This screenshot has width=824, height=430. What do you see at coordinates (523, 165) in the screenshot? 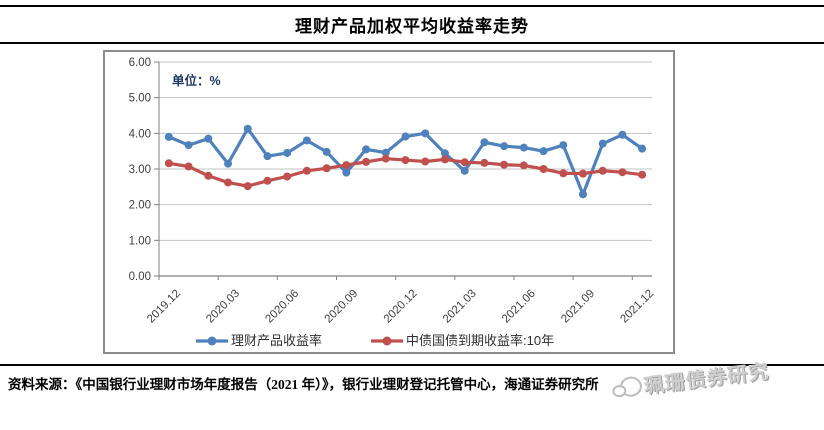
I see `data-point-s1-2021.06` at bounding box center [523, 165].